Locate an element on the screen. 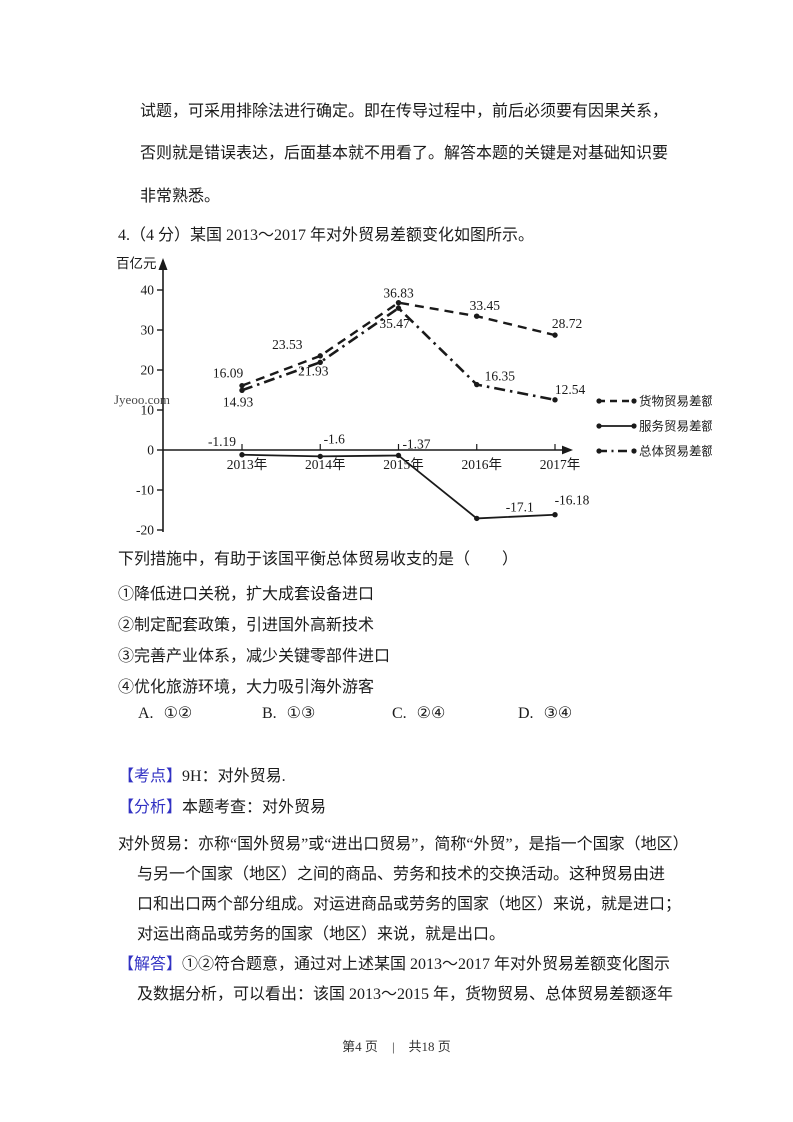  svg-text: -1.37 is located at coordinates (416, 443).